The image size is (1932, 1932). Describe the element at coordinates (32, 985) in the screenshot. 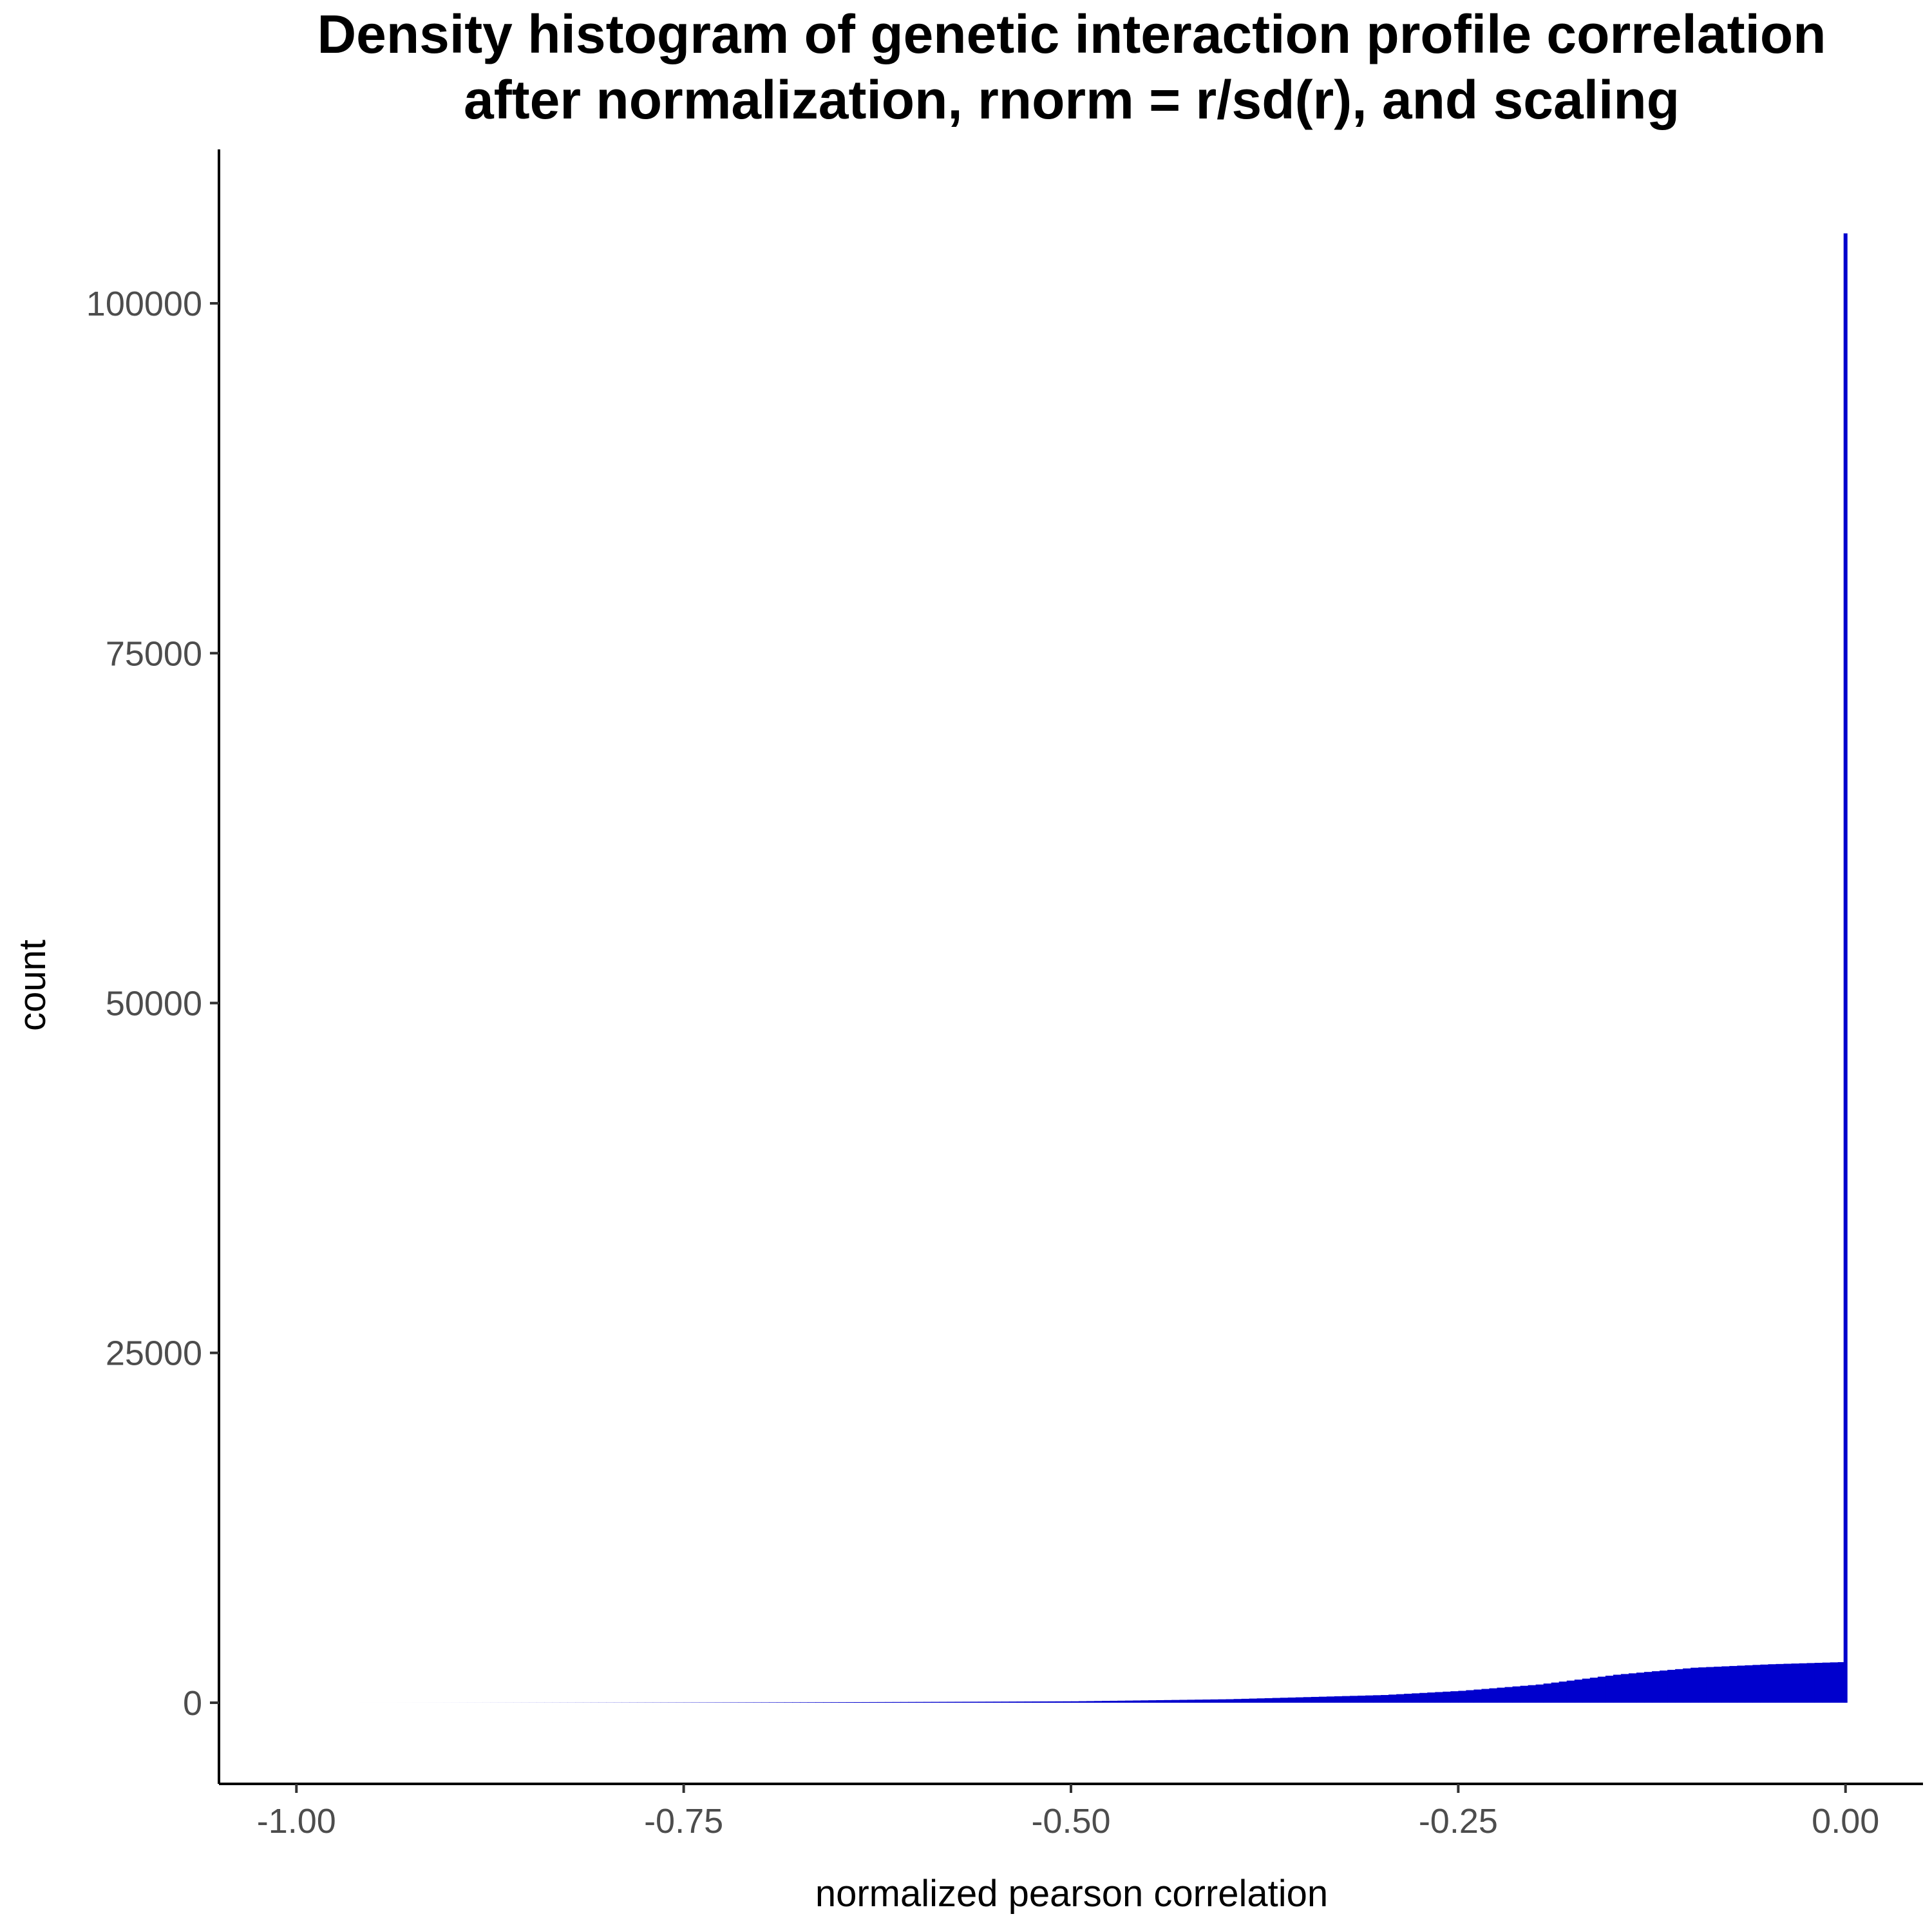

I see `y-axis-title: count` at that location.